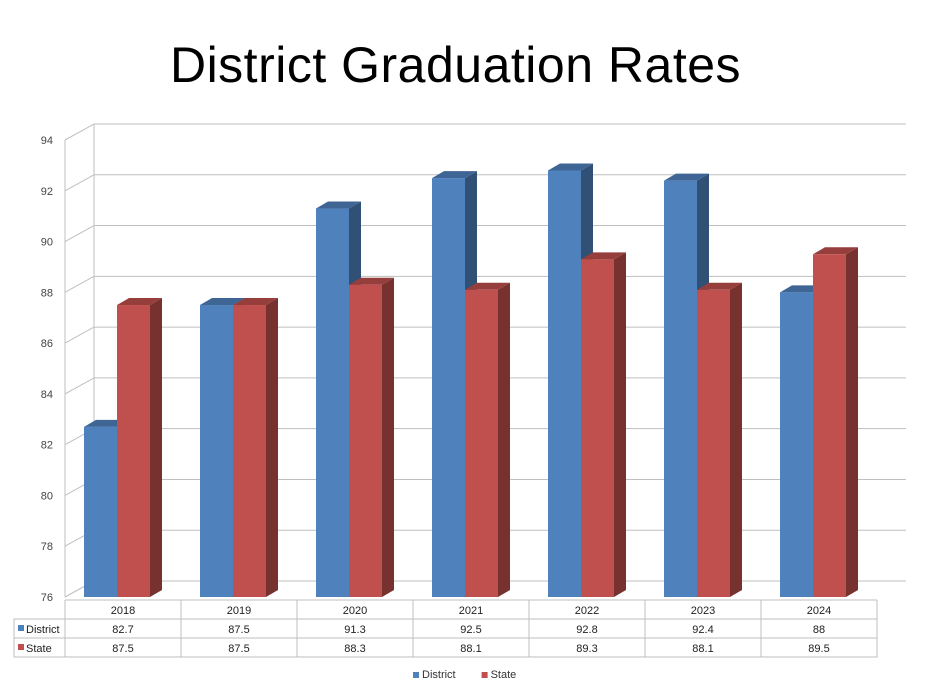  I want to click on category-label: 2023, so click(703, 611).